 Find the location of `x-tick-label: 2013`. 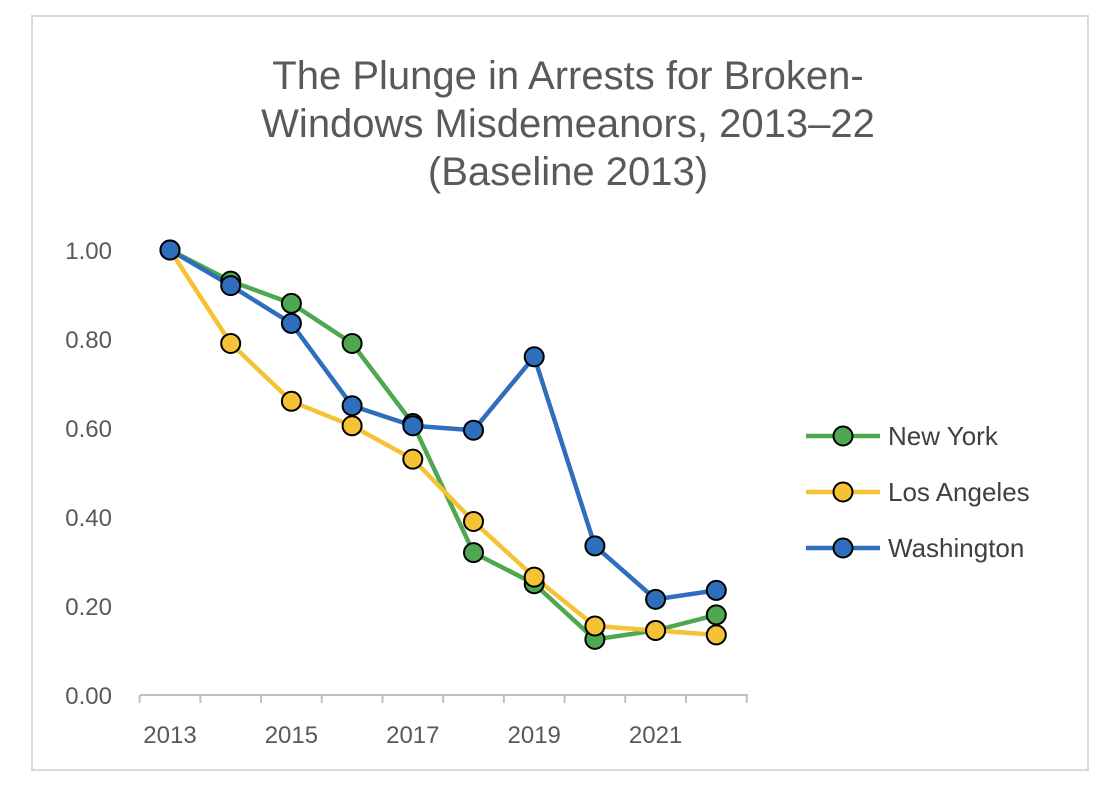

x-tick-label: 2013 is located at coordinates (169, 735).